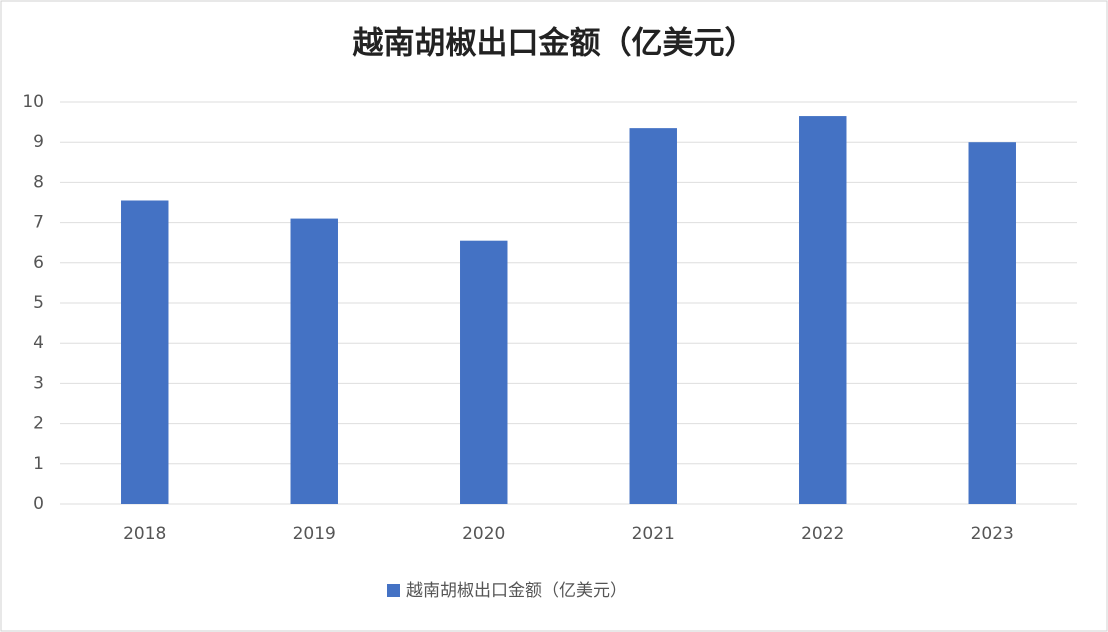  I want to click on x-tick-label: 2019, so click(314, 534).